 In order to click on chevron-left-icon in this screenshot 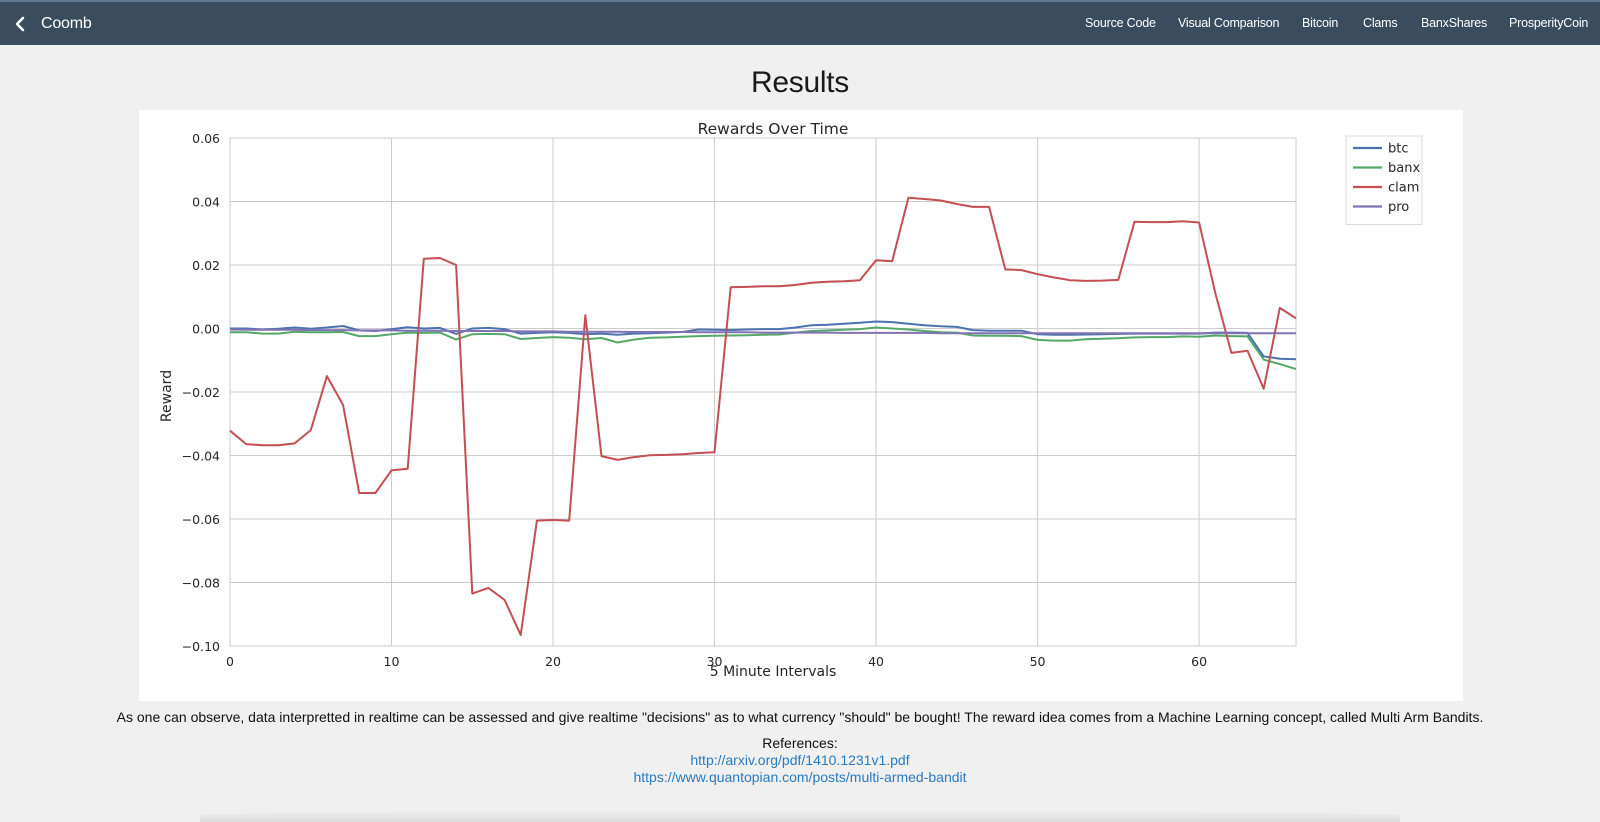, I will do `click(20, 23)`.